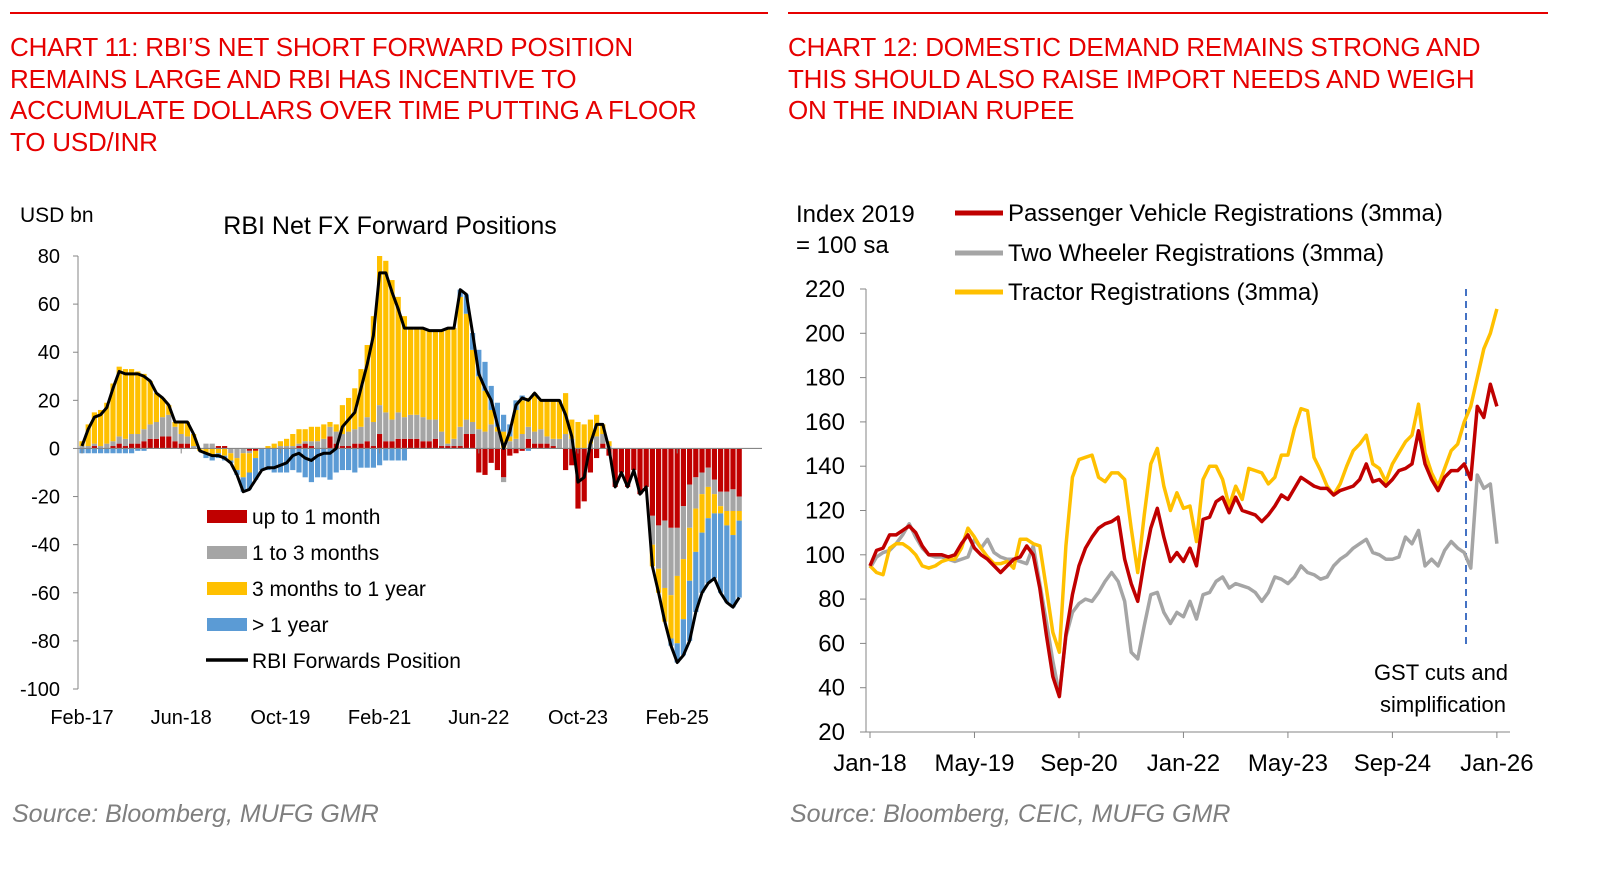 This screenshot has width=1622, height=881. I want to click on left-source: Source: Bloomberg, MUFG GMR, so click(195, 814).